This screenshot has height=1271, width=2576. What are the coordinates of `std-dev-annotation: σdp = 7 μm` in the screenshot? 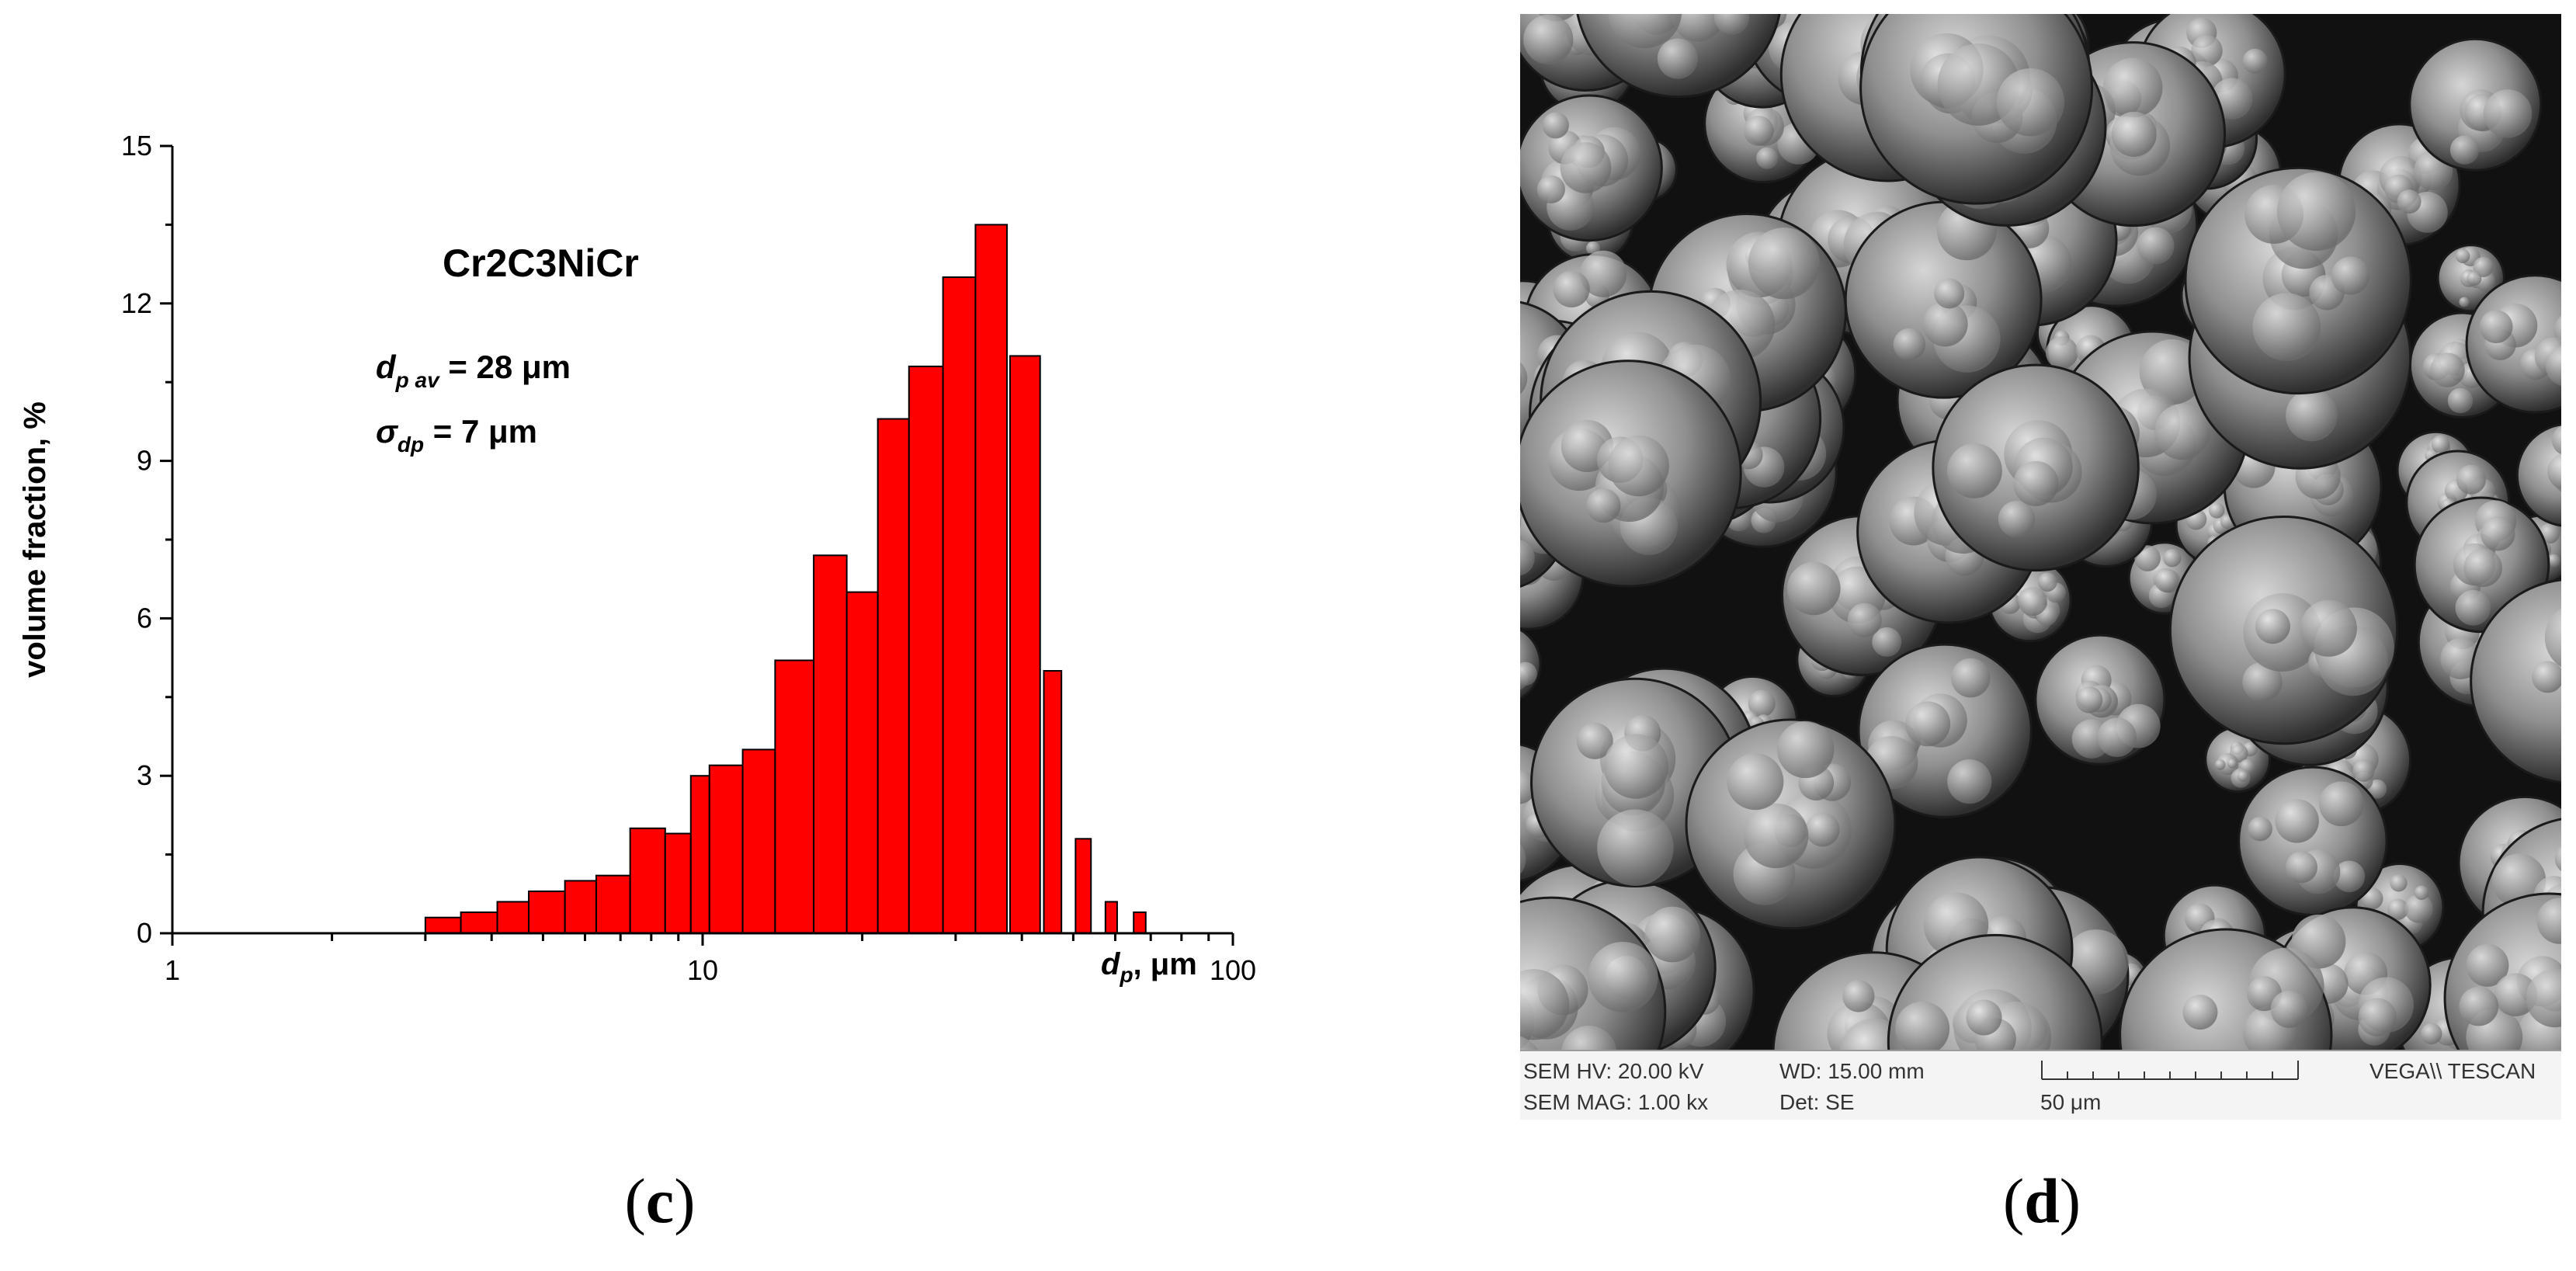 It's located at (456, 435).